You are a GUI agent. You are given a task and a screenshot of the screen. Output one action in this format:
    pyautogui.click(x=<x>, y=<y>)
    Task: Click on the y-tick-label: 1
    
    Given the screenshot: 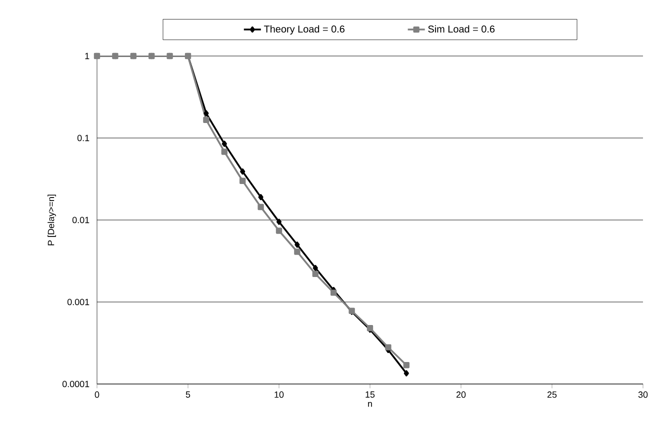 What is the action you would take?
    pyautogui.click(x=87, y=56)
    